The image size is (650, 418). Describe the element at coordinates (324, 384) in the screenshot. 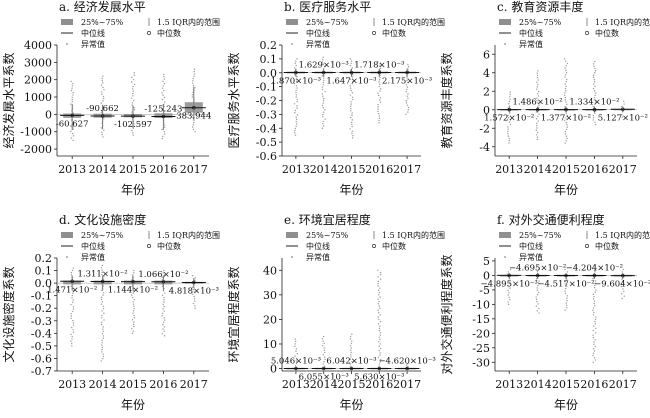

I see `x-tick-label: 2014` at that location.